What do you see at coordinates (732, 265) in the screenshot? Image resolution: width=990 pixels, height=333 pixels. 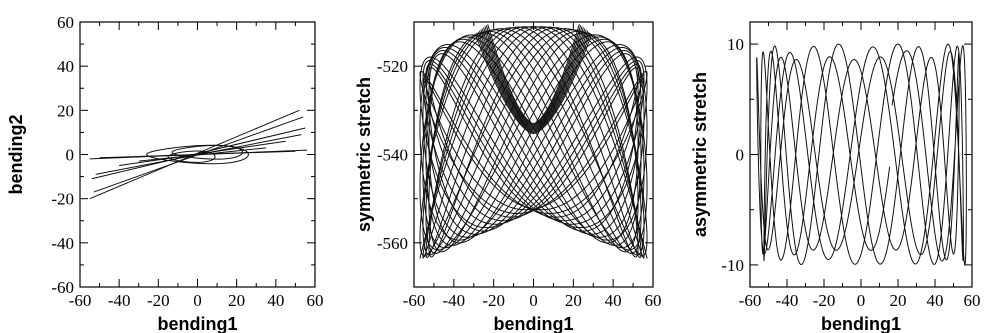 I see `y-tick-label: -10` at bounding box center [732, 265].